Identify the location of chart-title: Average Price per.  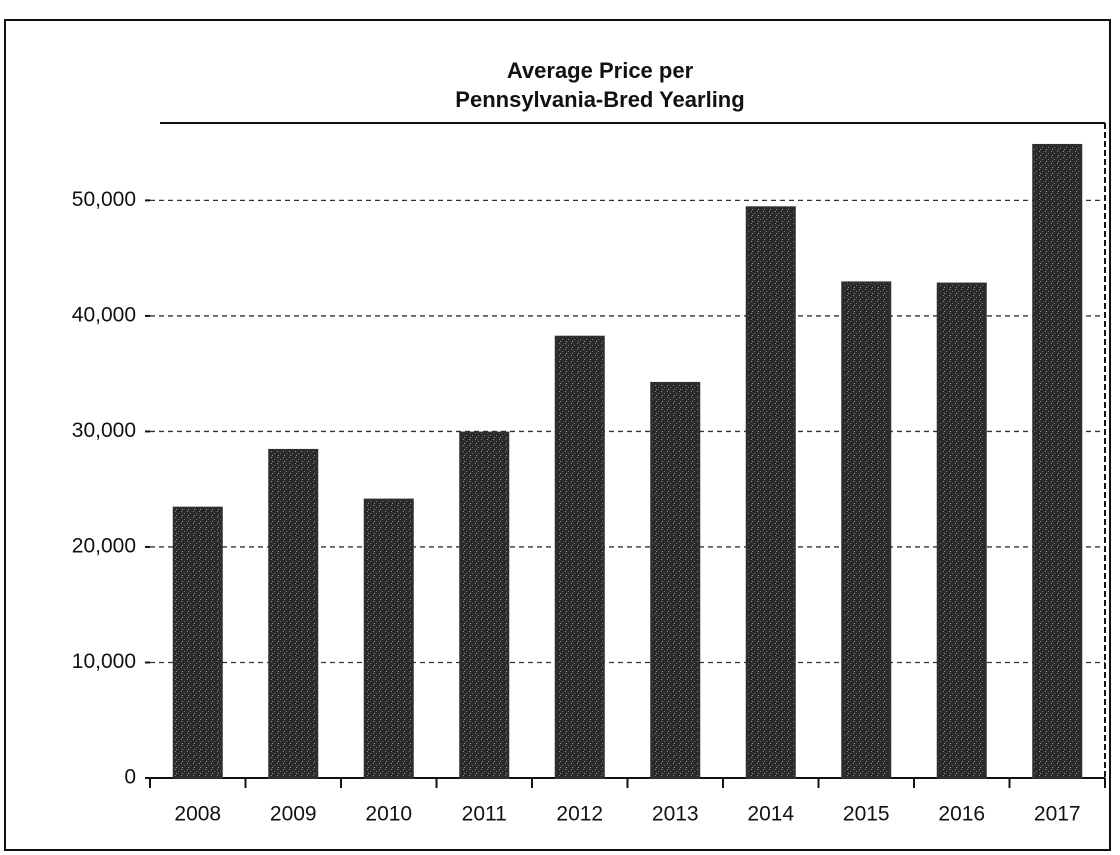
(600, 70).